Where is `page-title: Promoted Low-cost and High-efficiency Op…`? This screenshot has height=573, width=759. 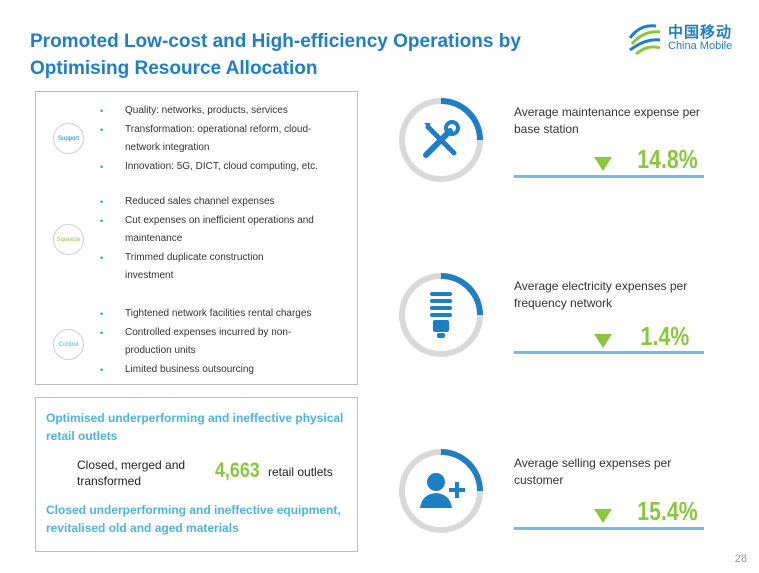
page-title: Promoted Low-cost and High-efficiency Op… is located at coordinates (275, 55).